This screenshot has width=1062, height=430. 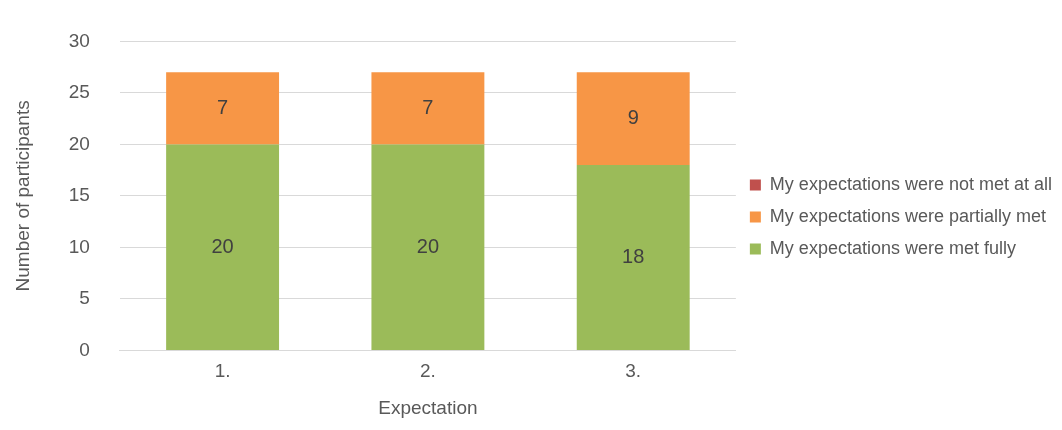 What do you see at coordinates (428, 407) in the screenshot?
I see `x-axis-title: Expectation` at bounding box center [428, 407].